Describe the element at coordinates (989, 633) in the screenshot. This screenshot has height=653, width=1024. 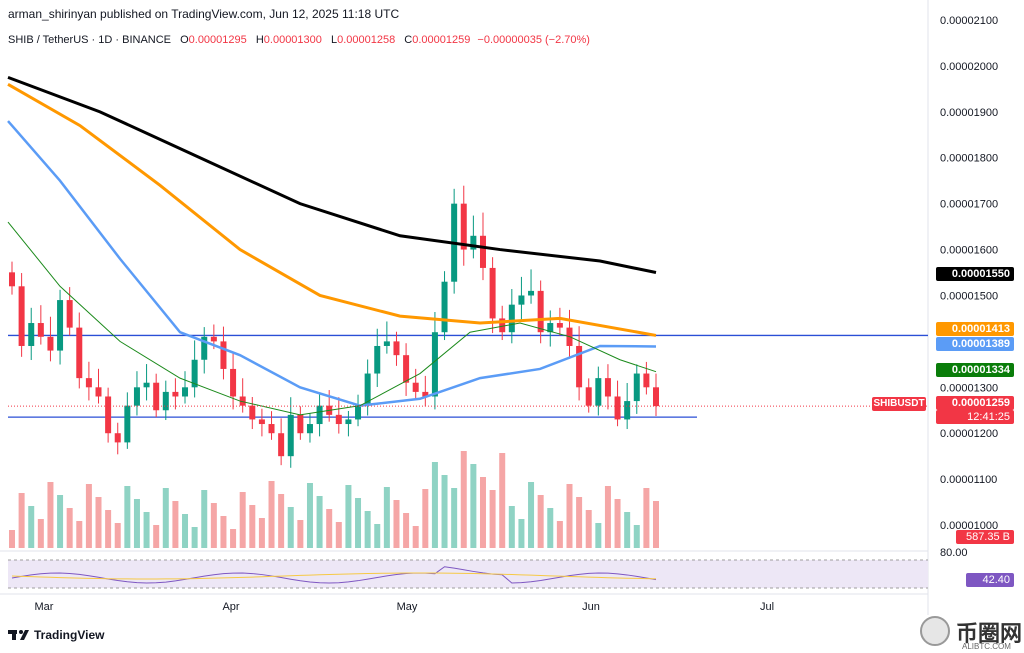
I see `watermark-name: 币圈网` at that location.